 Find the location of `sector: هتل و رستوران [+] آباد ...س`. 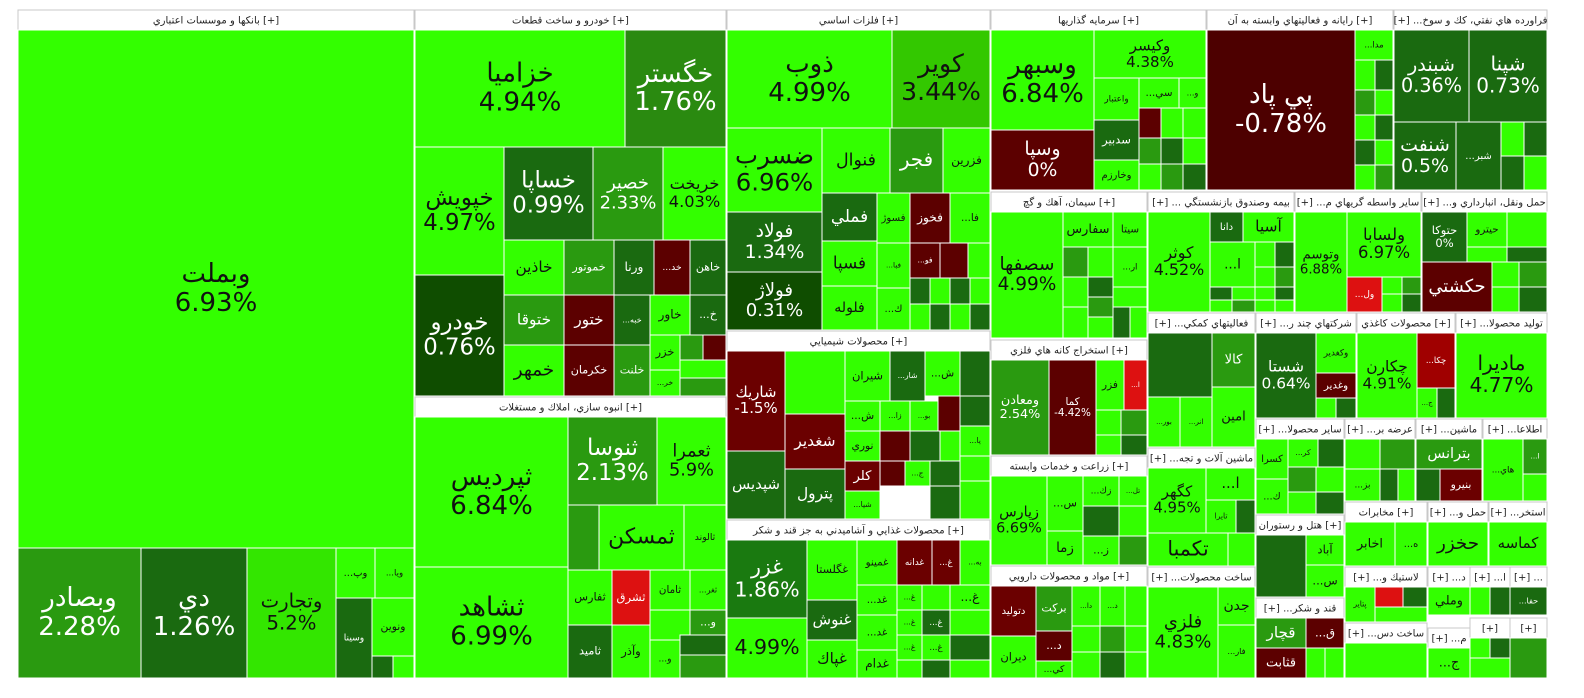

sector: هتل و رستوران [+] آباد ...س is located at coordinates (1300, 556).